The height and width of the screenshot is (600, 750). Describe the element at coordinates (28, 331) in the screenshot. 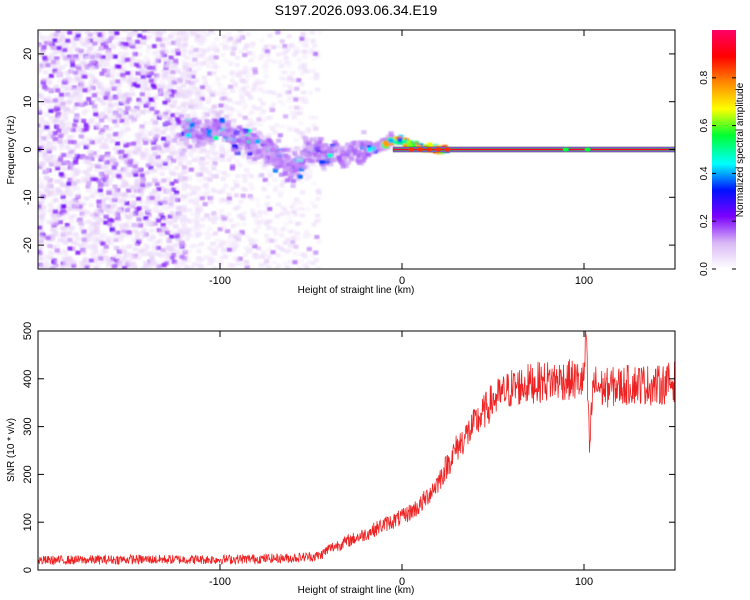

I see `snr-y-tick-label: 500` at that location.